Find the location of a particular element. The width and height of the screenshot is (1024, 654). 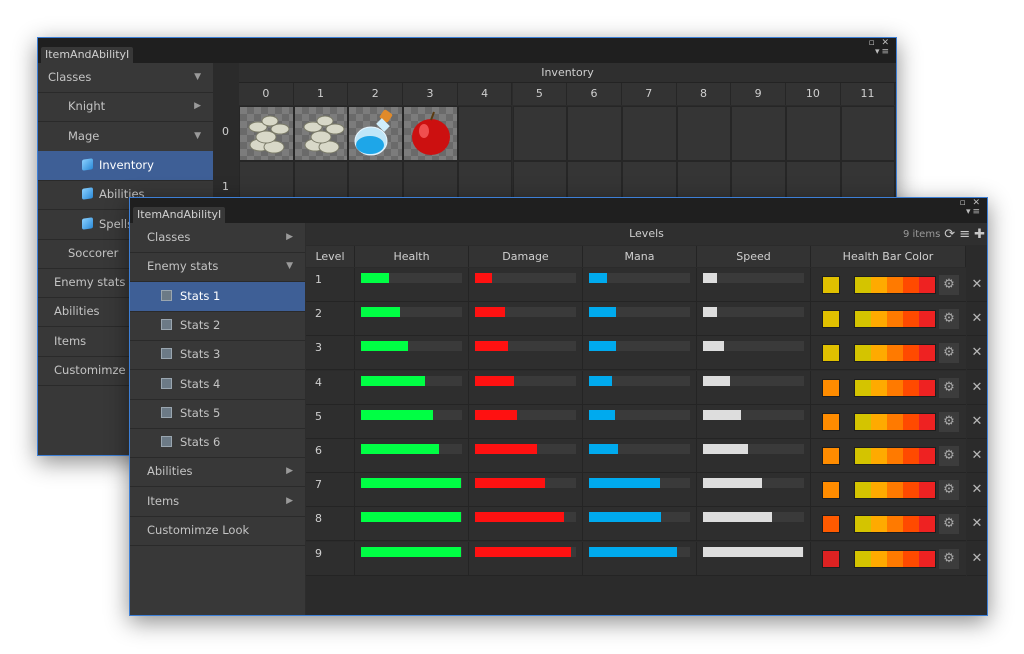

sidebar-item: Stats 6 is located at coordinates (217, 443).